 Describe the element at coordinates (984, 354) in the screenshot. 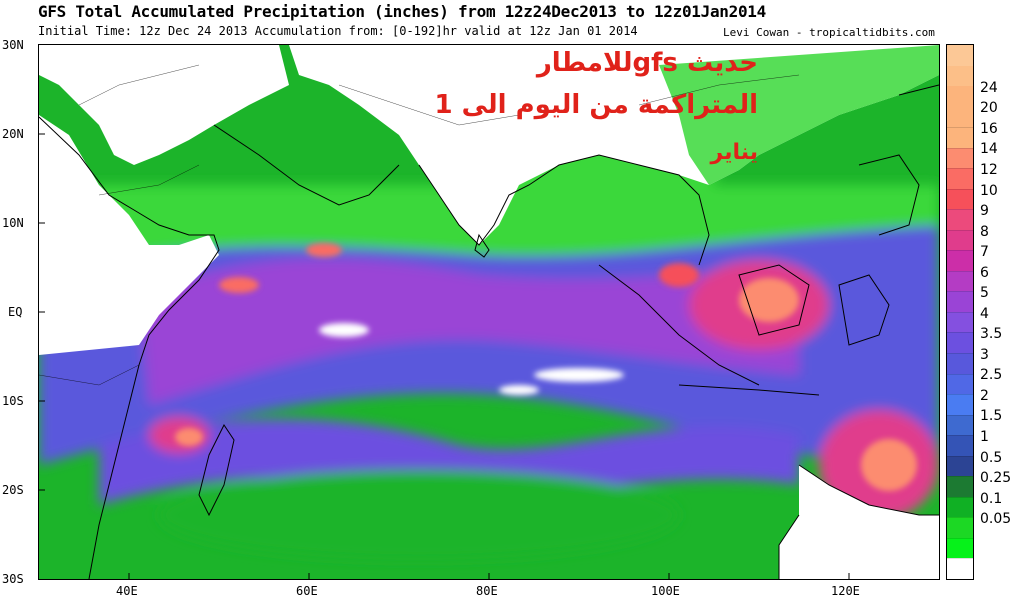

I see `legend-label: 3` at that location.